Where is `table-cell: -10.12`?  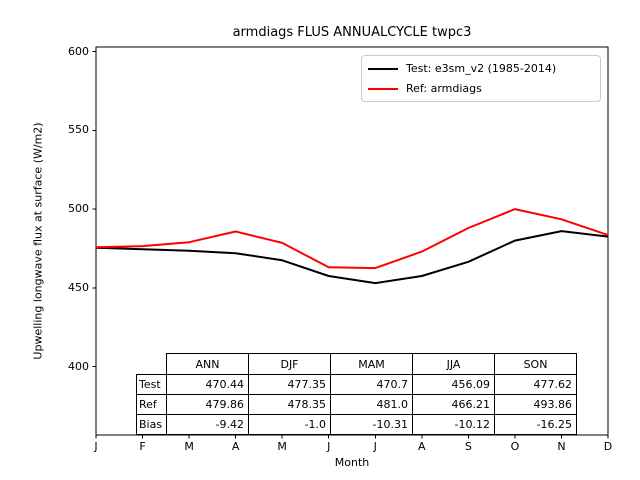
table-cell: -10.12 is located at coordinates (453, 424).